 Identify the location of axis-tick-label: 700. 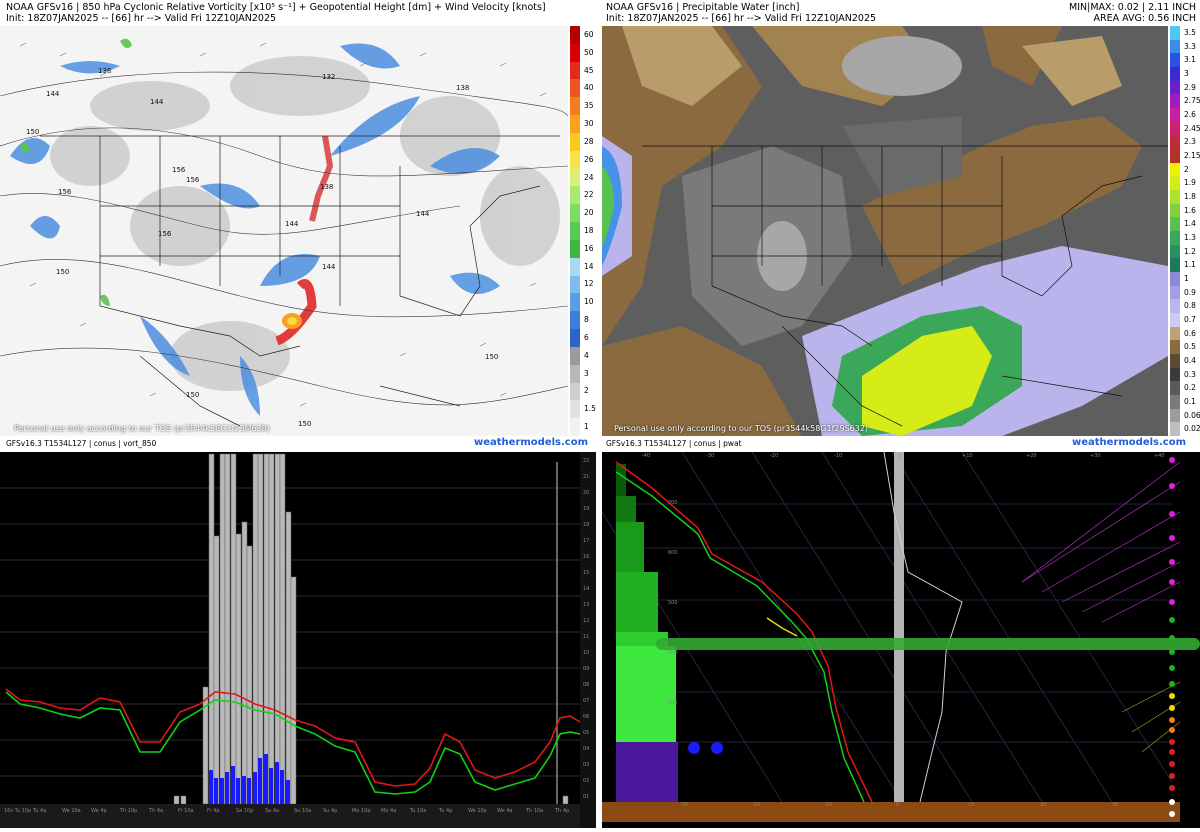
(673, 503).